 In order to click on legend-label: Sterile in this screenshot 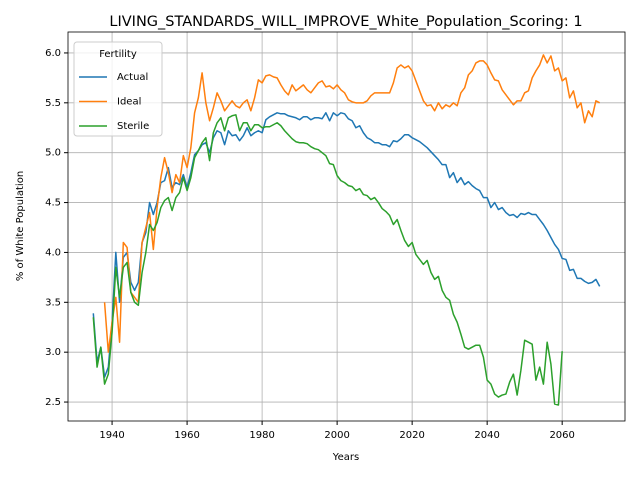, I will do `click(133, 126)`.